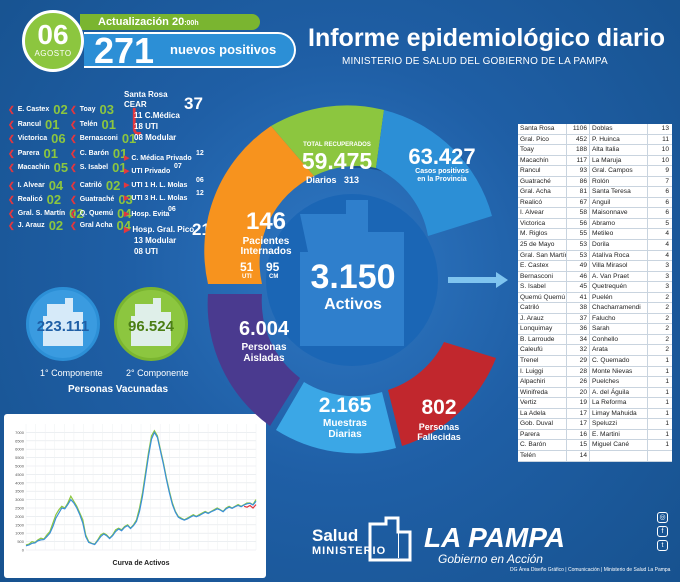 The image size is (680, 582). I want to click on table-row: Caleufú 32 Arata 2, so click(595, 351).